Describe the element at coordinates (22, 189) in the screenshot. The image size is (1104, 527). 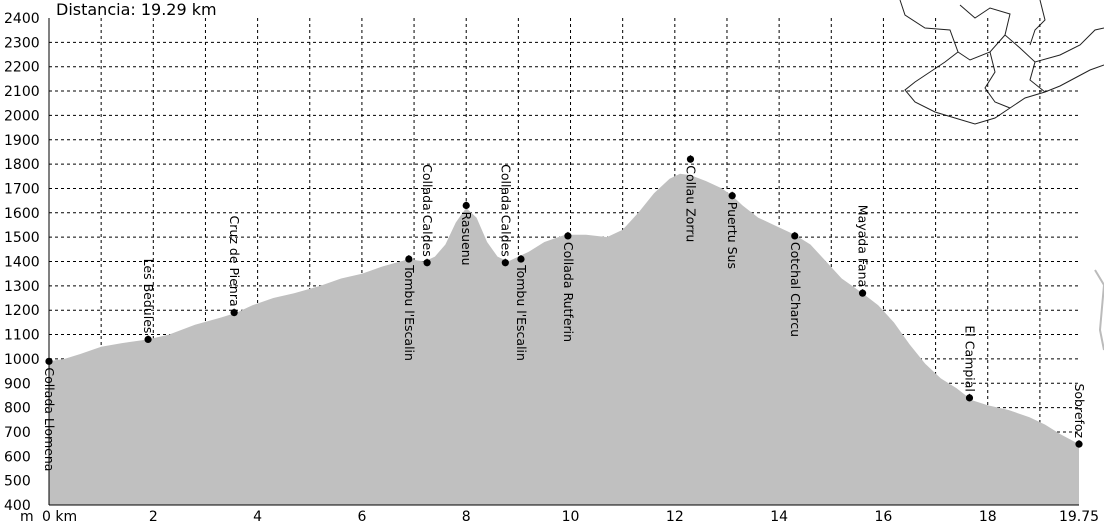
I see `y-tick-label: 1700` at that location.